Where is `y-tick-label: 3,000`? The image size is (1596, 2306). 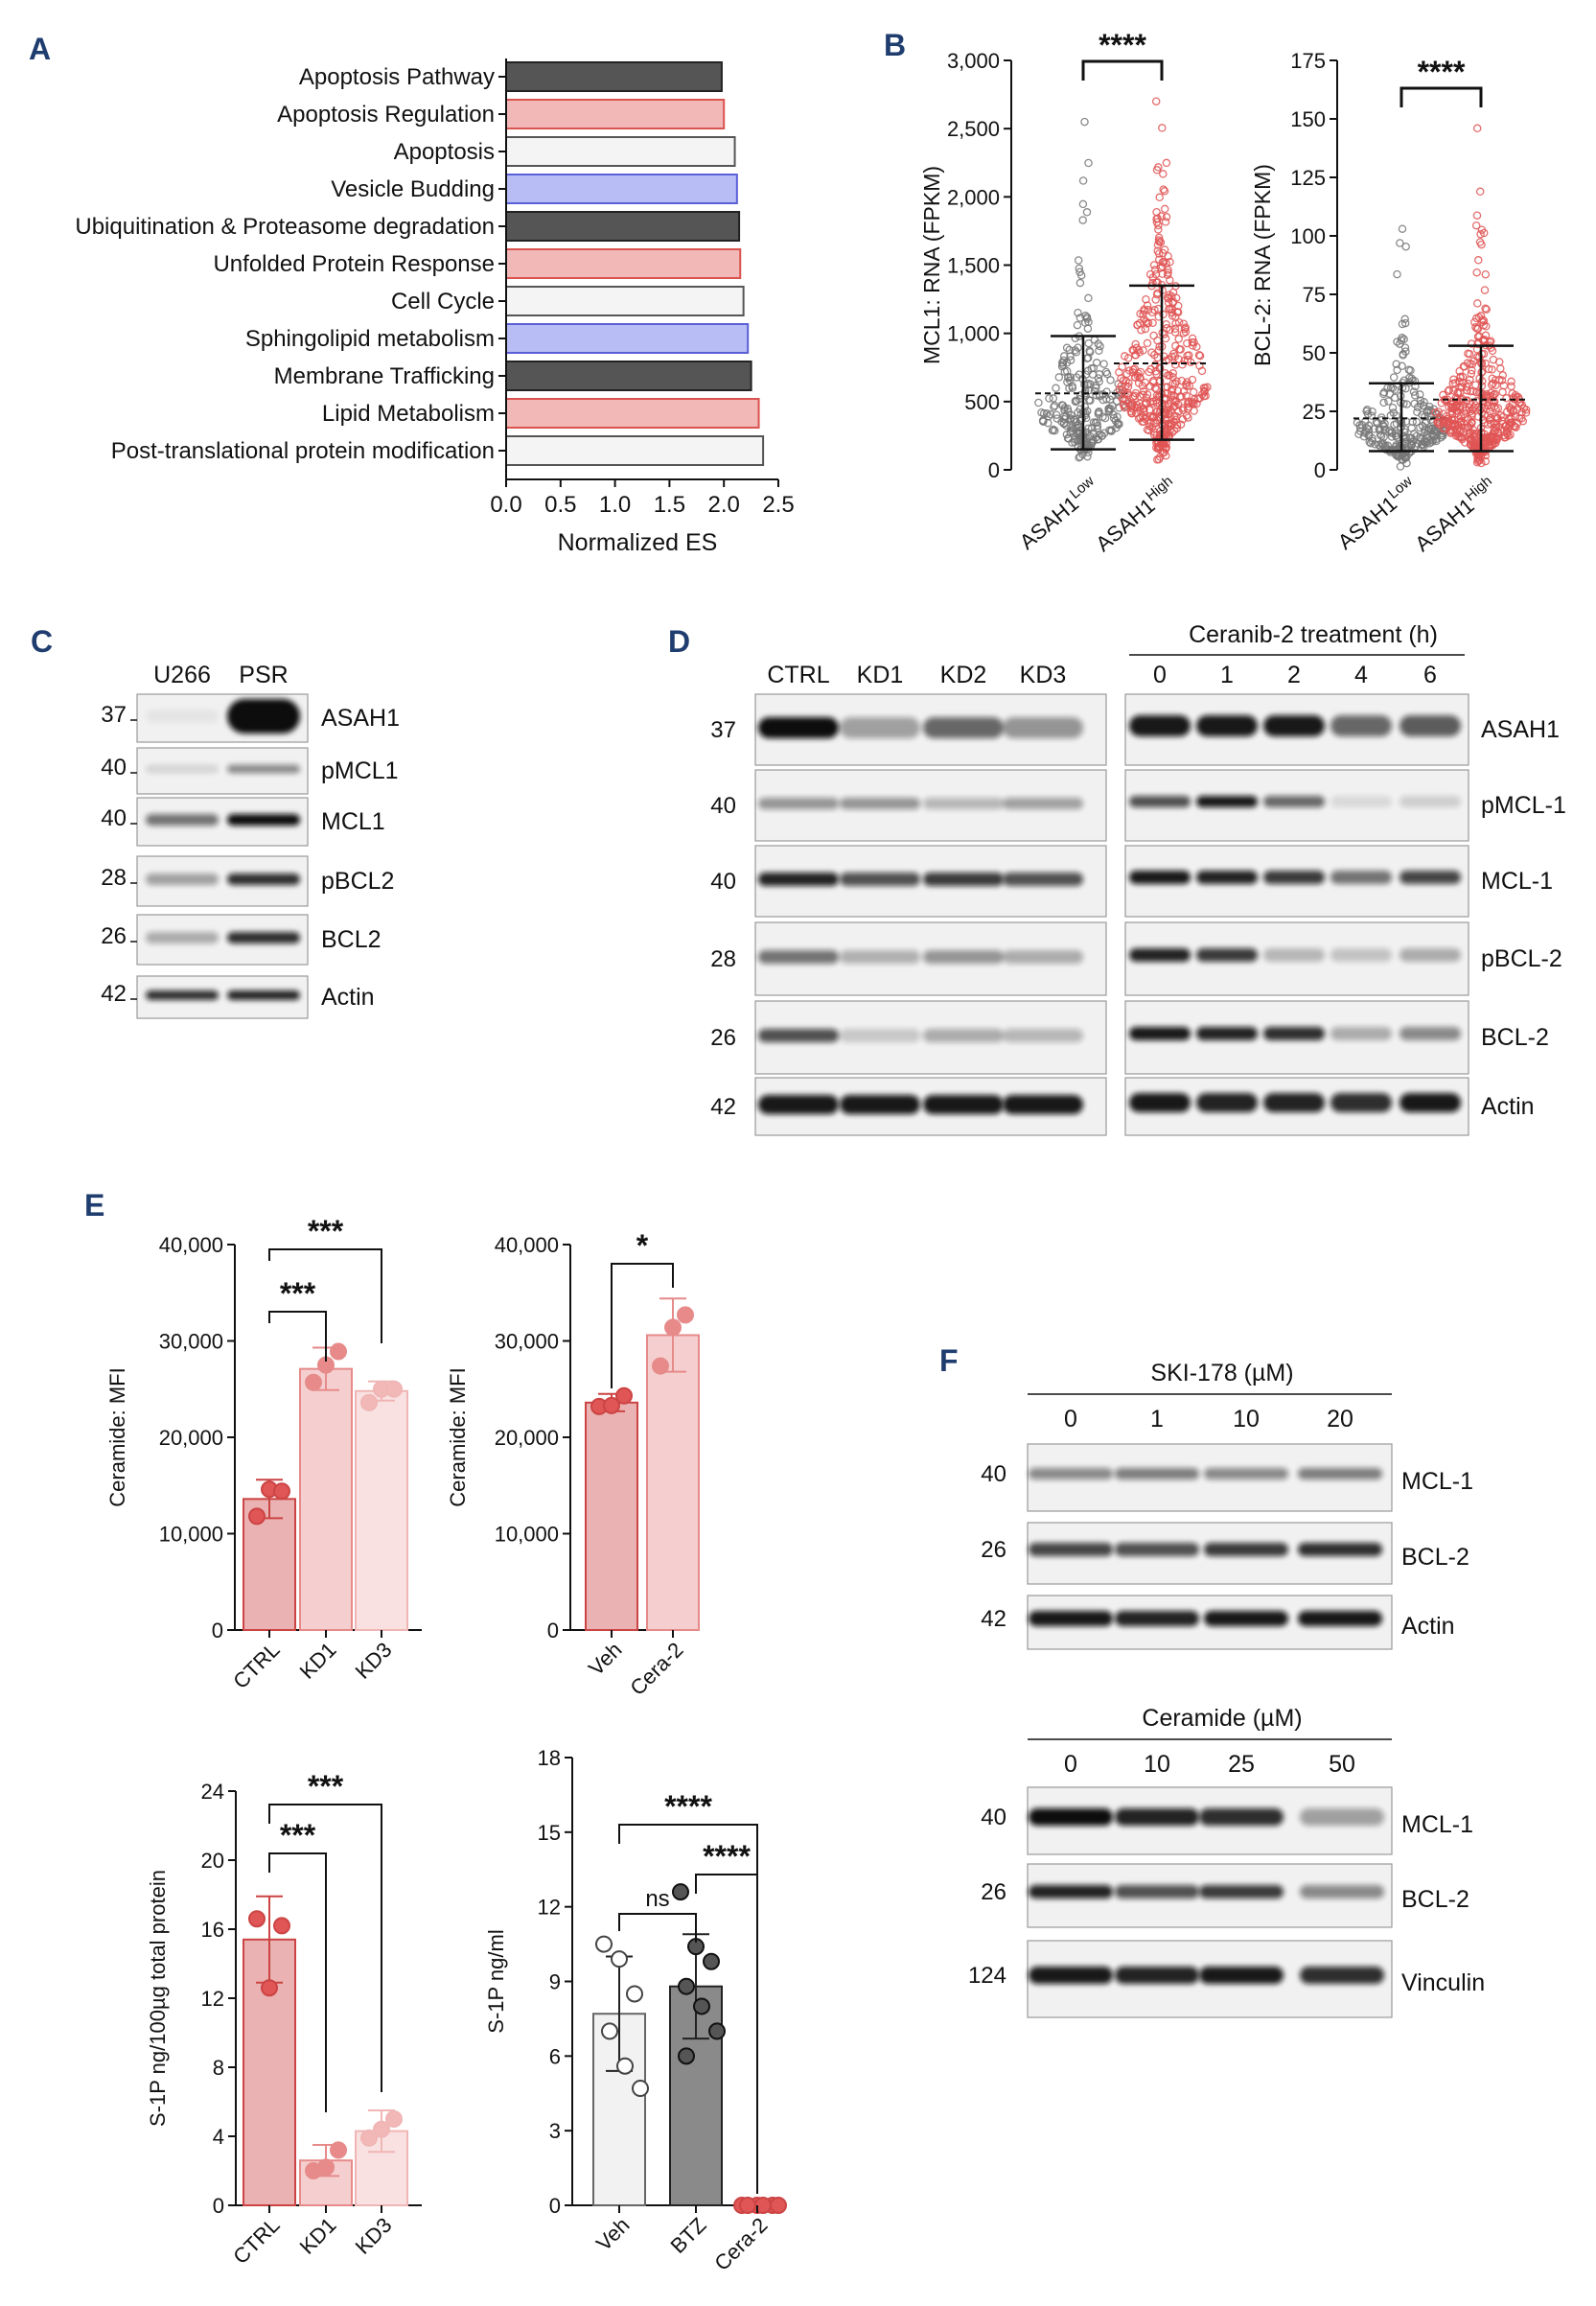 y-tick-label: 3,000 is located at coordinates (973, 61).